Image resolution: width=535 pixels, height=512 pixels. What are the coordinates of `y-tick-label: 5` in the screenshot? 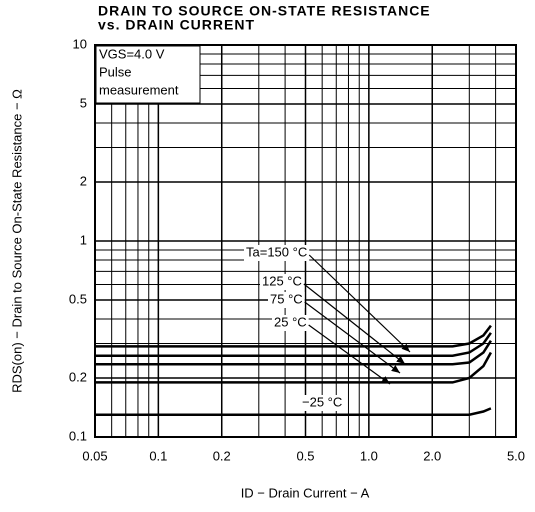 It's located at (83, 102).